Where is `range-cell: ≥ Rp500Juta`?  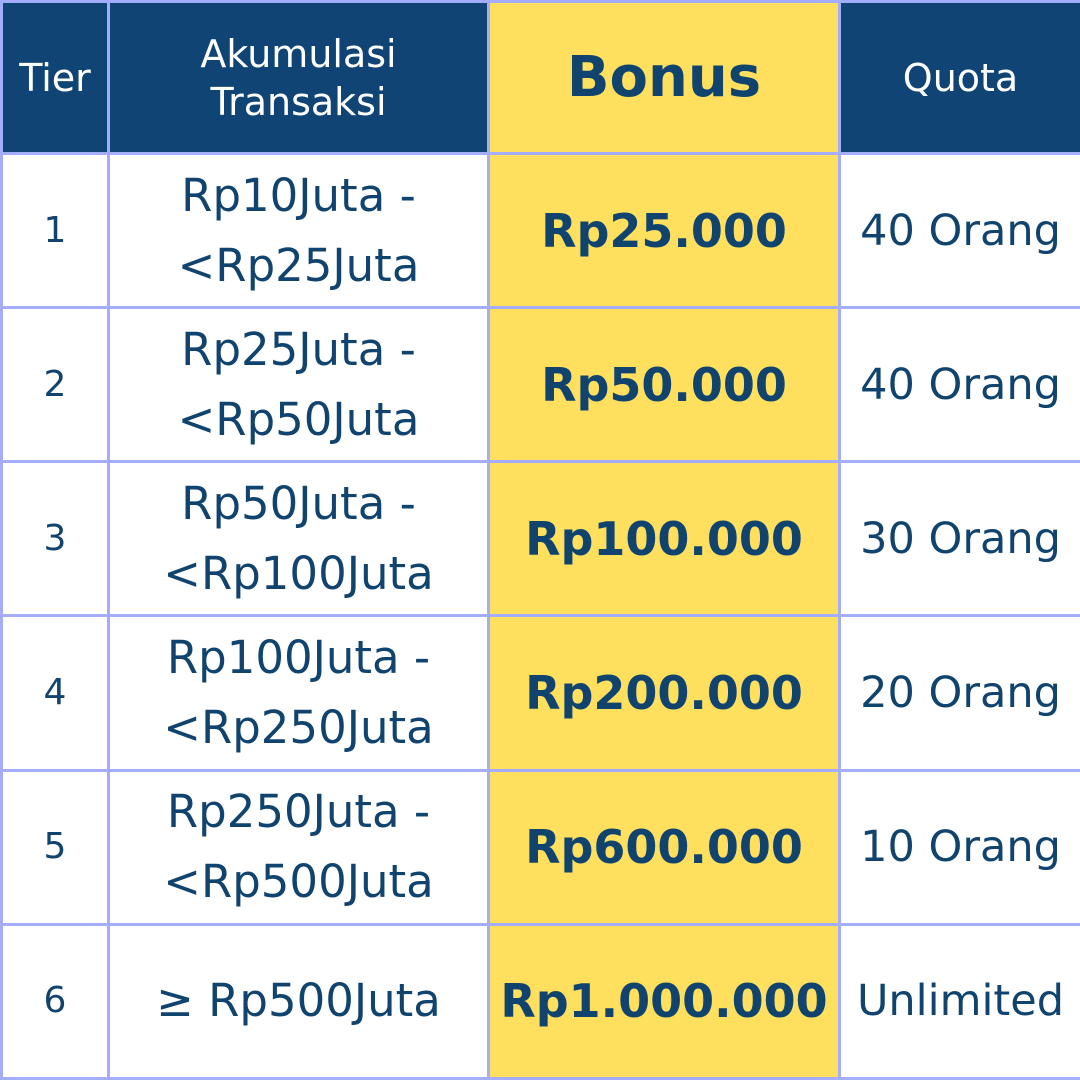 range-cell: ≥ Rp500Juta is located at coordinates (298, 1001).